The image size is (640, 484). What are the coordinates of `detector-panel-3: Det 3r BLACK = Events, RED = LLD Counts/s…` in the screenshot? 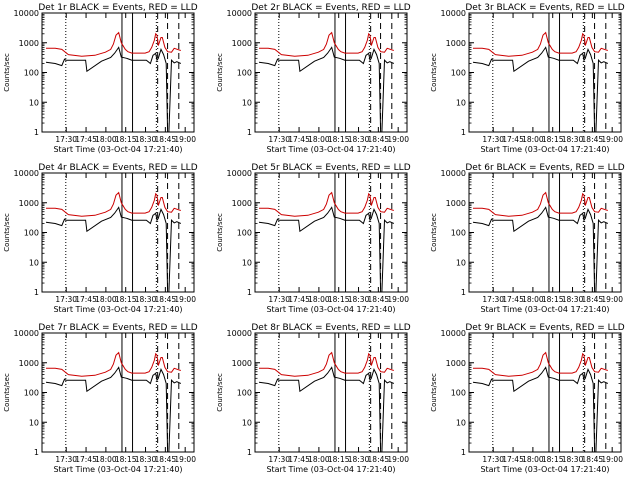 It's located at (527, 78).